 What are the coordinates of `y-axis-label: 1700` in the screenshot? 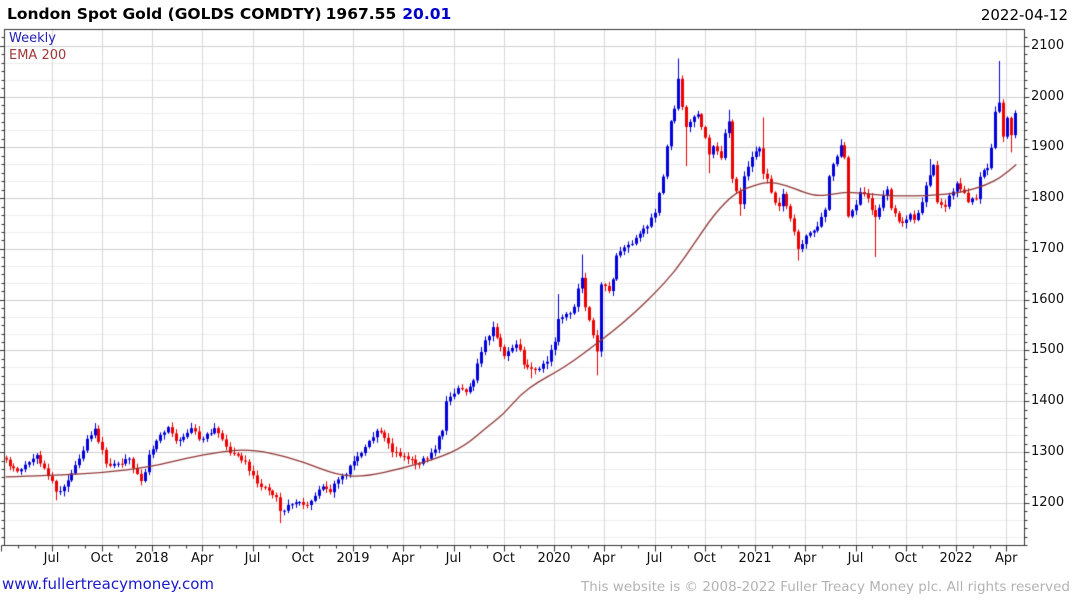 It's located at (1048, 248).